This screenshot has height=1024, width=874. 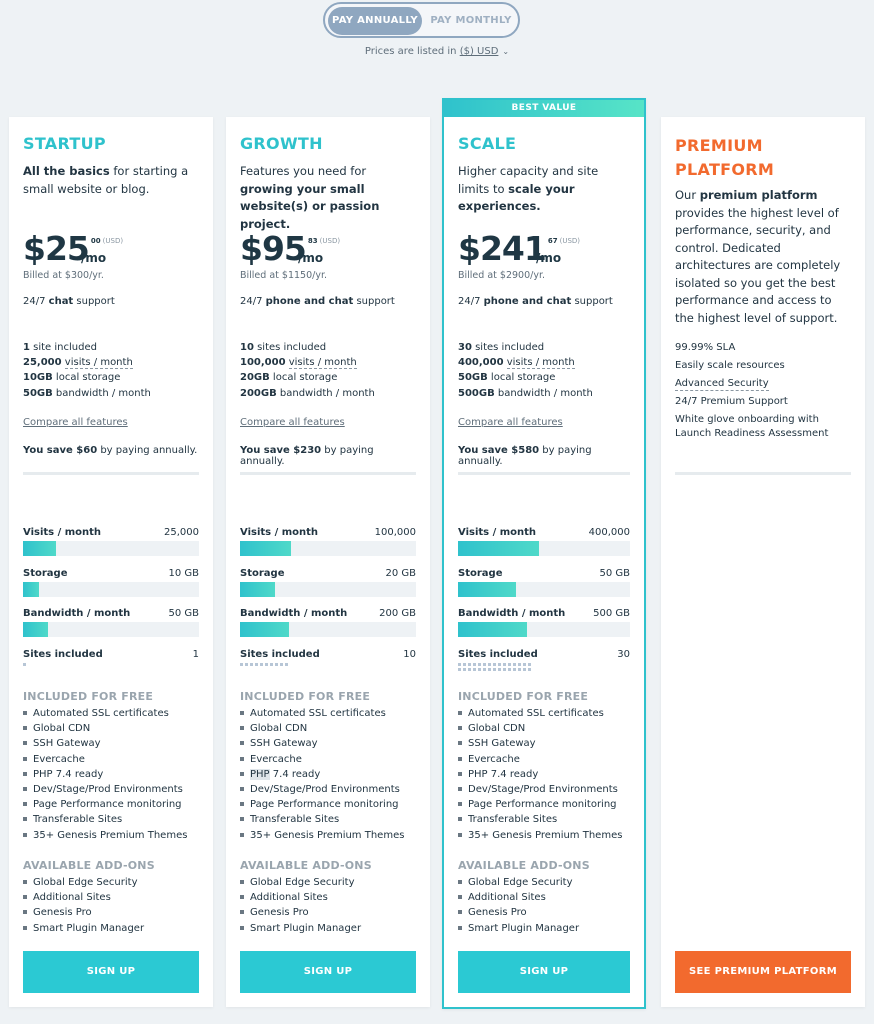 I want to click on plan-name: SCALE, so click(x=487, y=143).